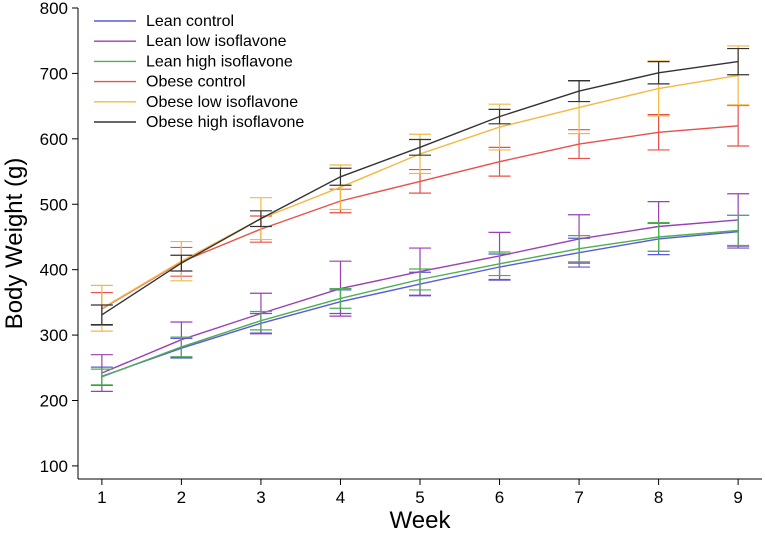  Describe the element at coordinates (222, 102) in the screenshot. I see `legend-label: Obese low isoflavone` at that location.